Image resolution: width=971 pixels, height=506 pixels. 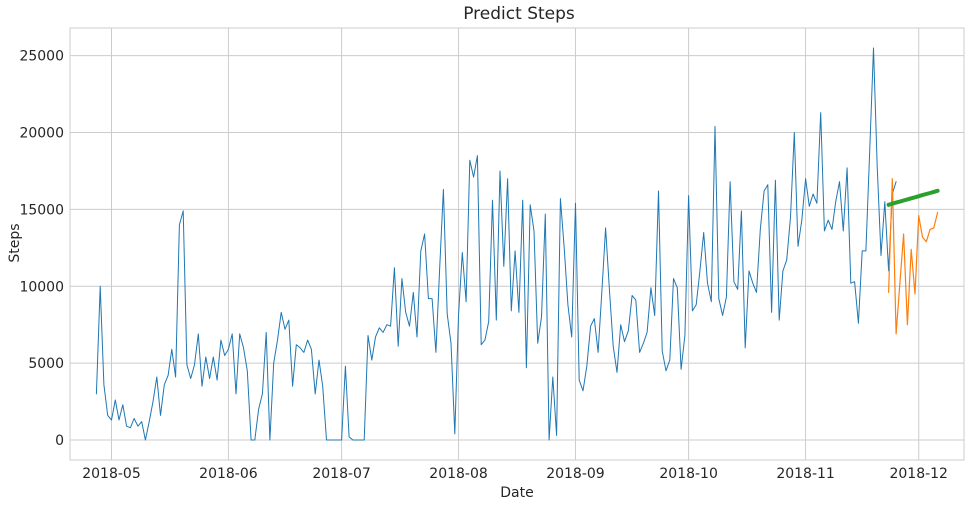 What do you see at coordinates (15, 242) in the screenshot?
I see `y-axis-label: Steps` at bounding box center [15, 242].